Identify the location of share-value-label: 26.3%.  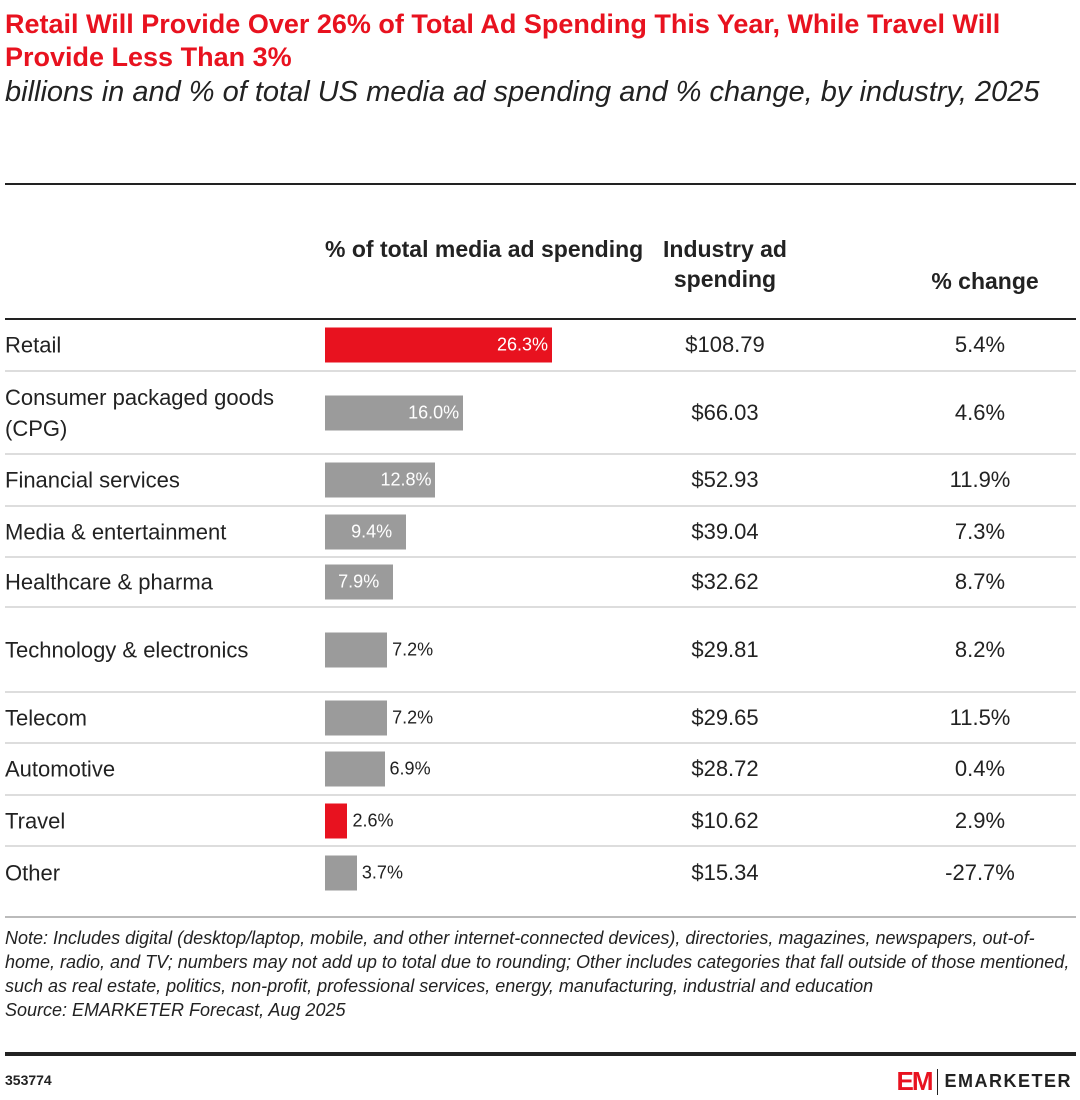
(523, 344).